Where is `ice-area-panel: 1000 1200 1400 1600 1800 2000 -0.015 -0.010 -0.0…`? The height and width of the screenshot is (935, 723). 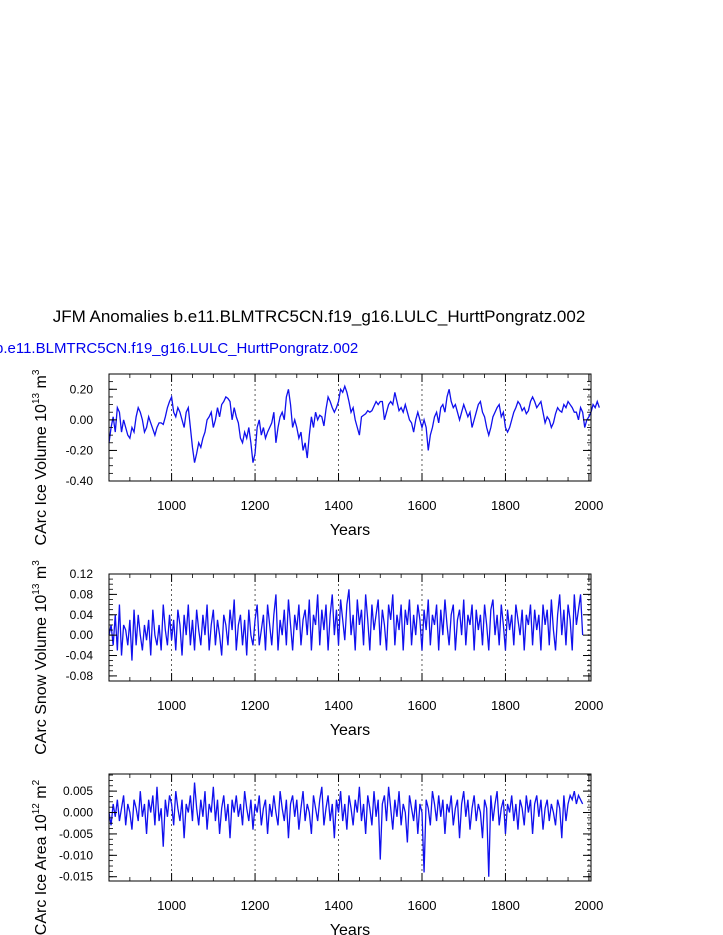
ice-area-panel: 1000 1200 1400 1600 1800 2000 -0.015 -0.010 -0.0… is located at coordinates (317, 854).